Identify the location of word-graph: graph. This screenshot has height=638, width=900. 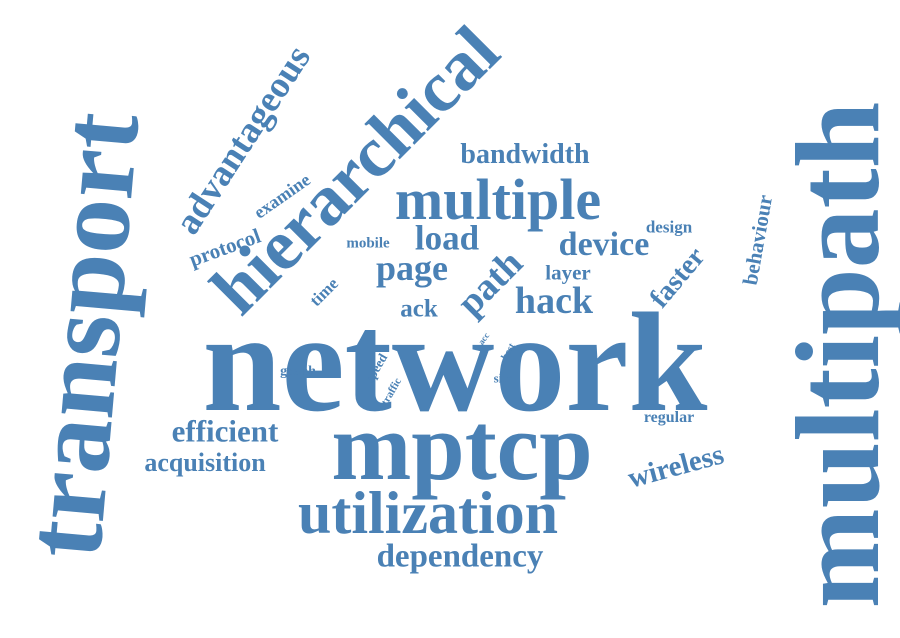
(298, 371).